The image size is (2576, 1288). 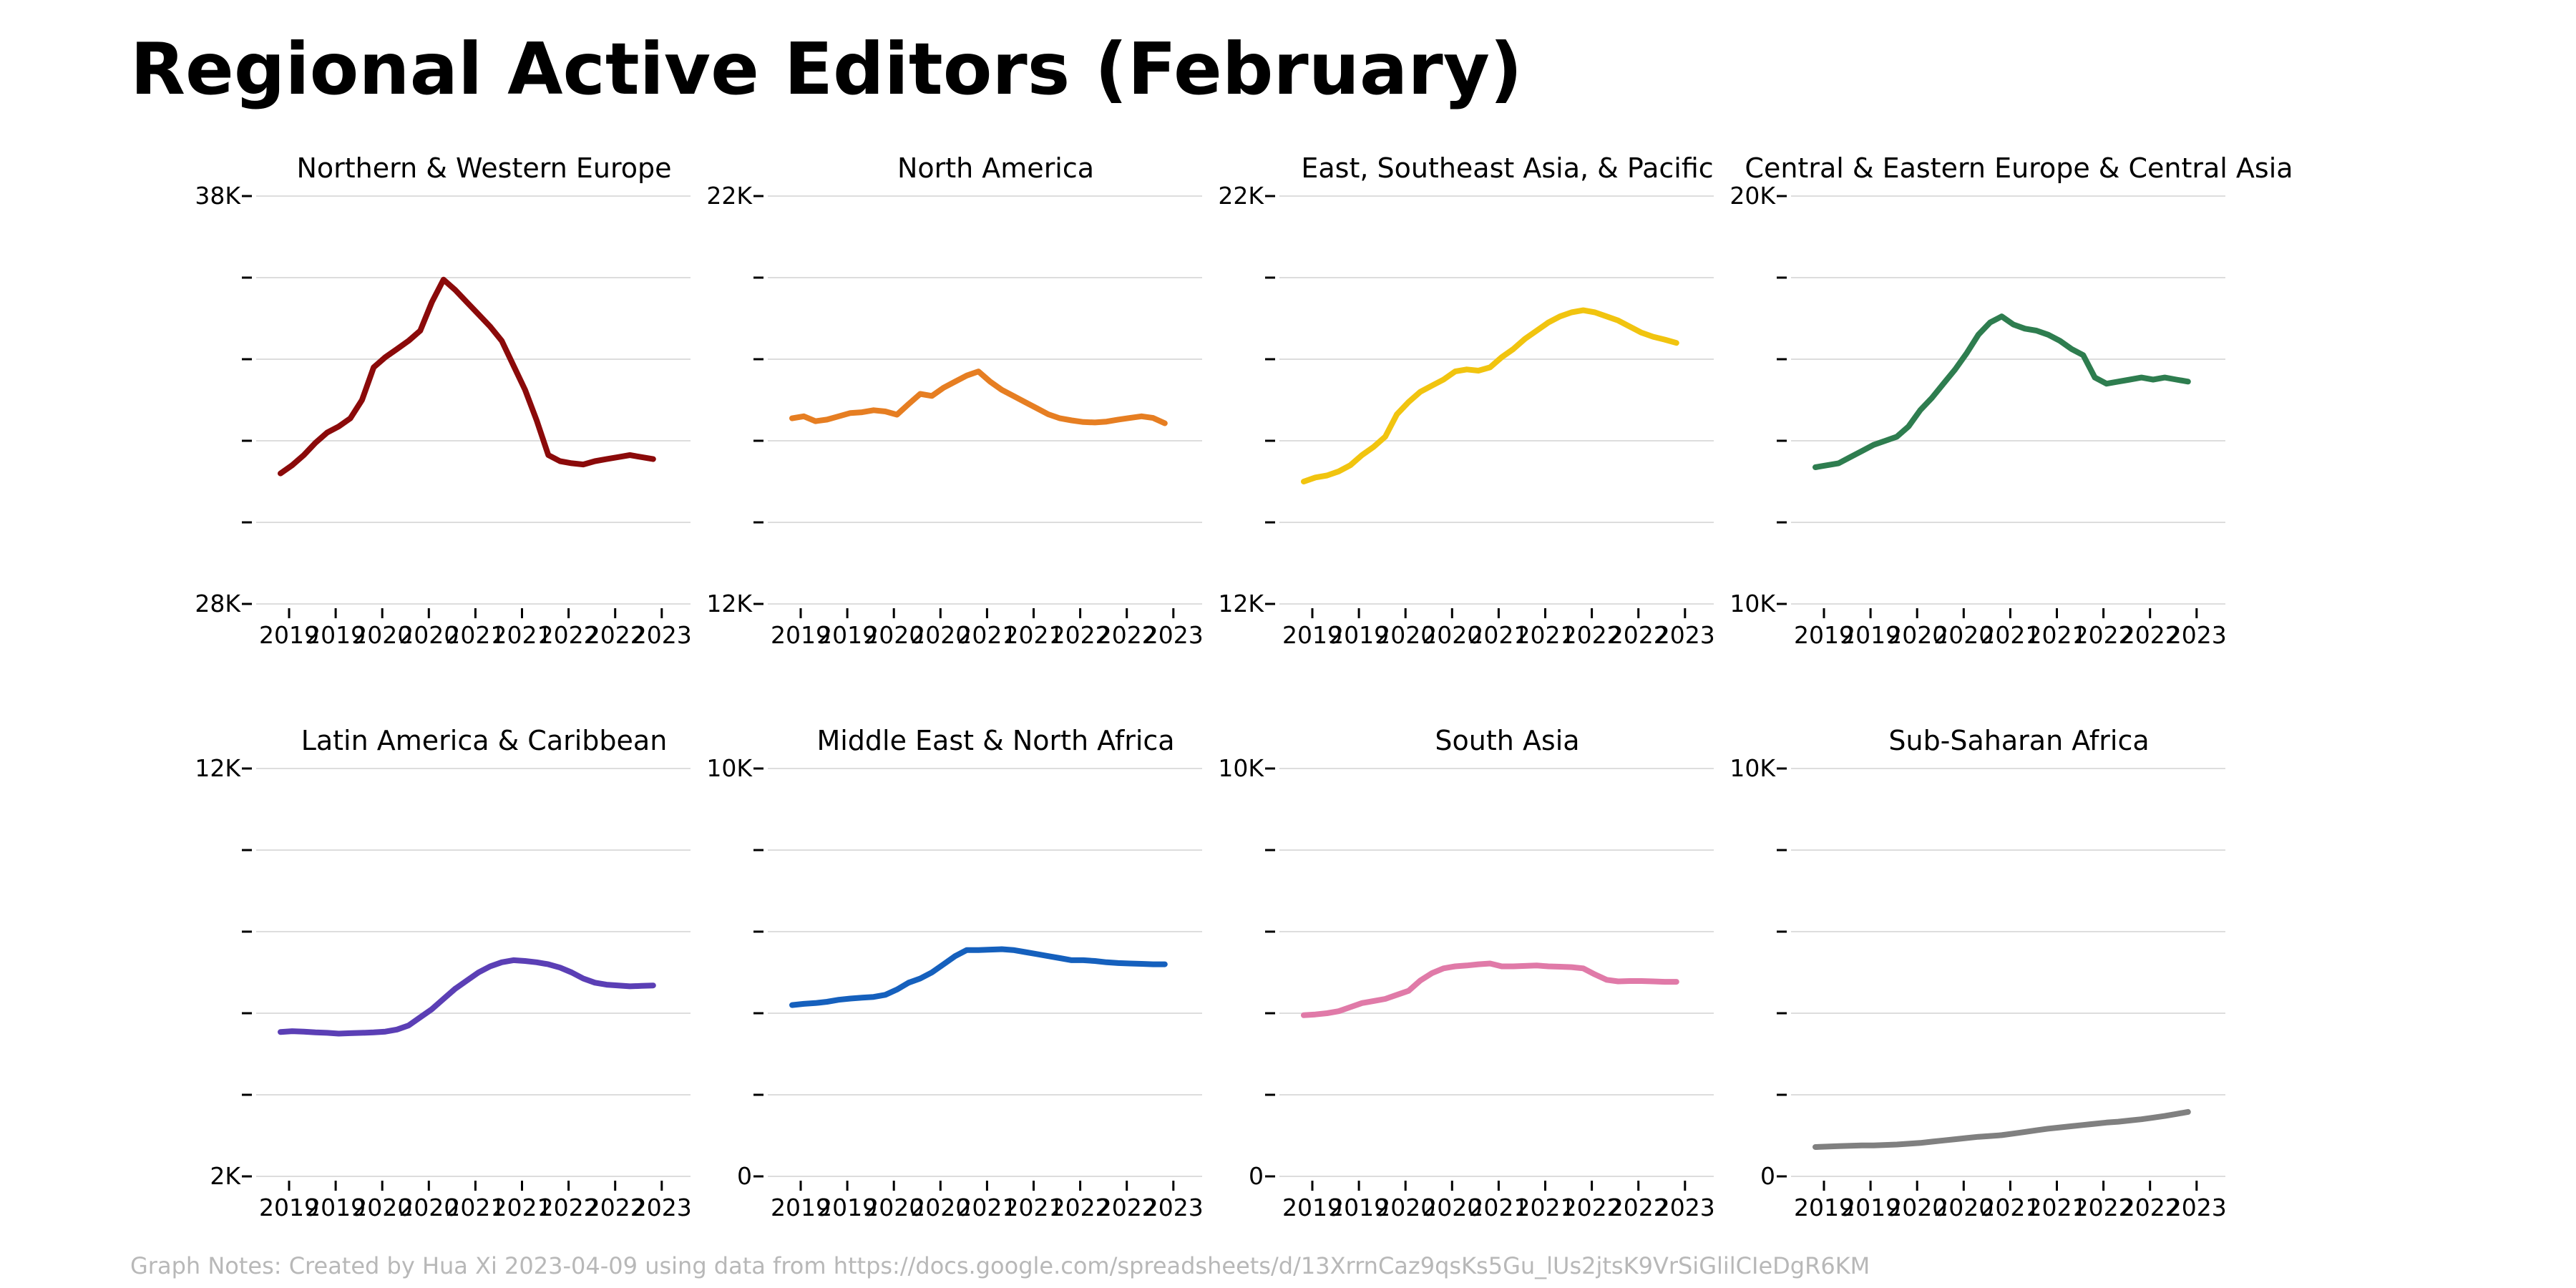 What do you see at coordinates (226, 1176) in the screenshot?
I see `y-tick-label-bottom: 2K` at bounding box center [226, 1176].